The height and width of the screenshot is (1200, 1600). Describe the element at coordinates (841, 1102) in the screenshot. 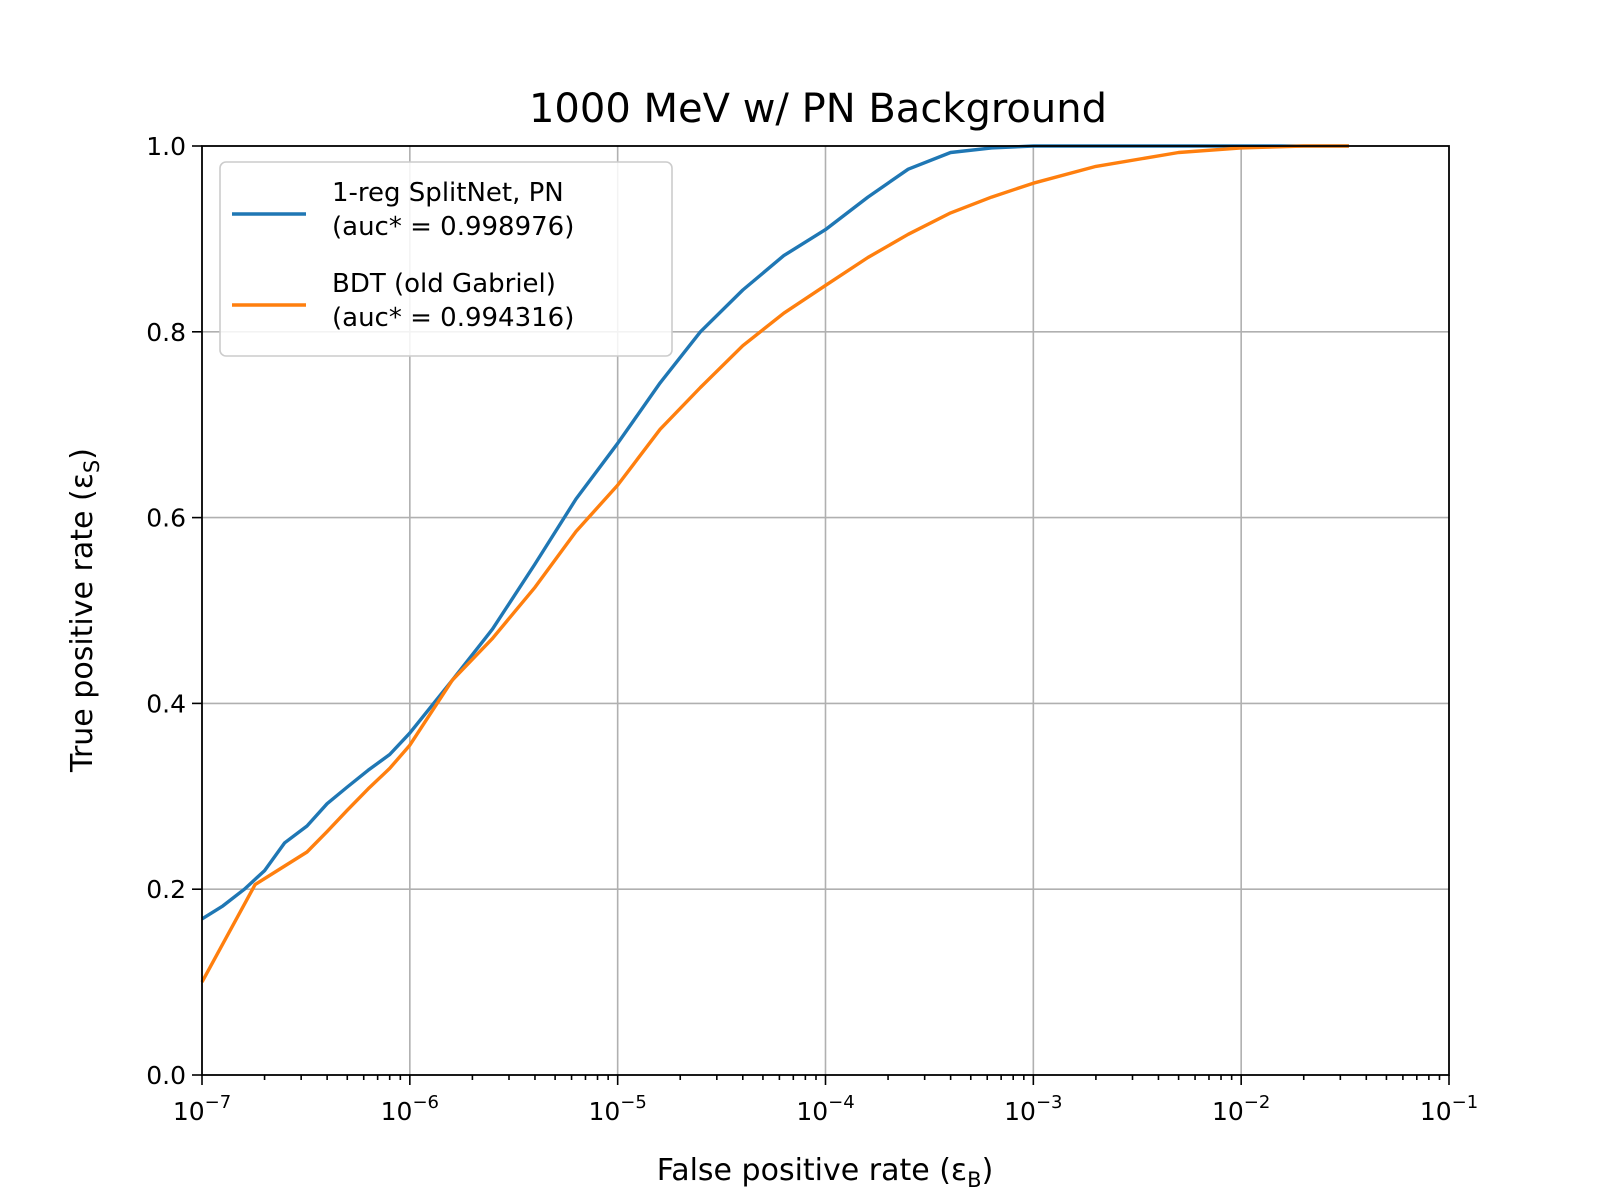

I see `x-tick-label-exponent: −4` at that location.